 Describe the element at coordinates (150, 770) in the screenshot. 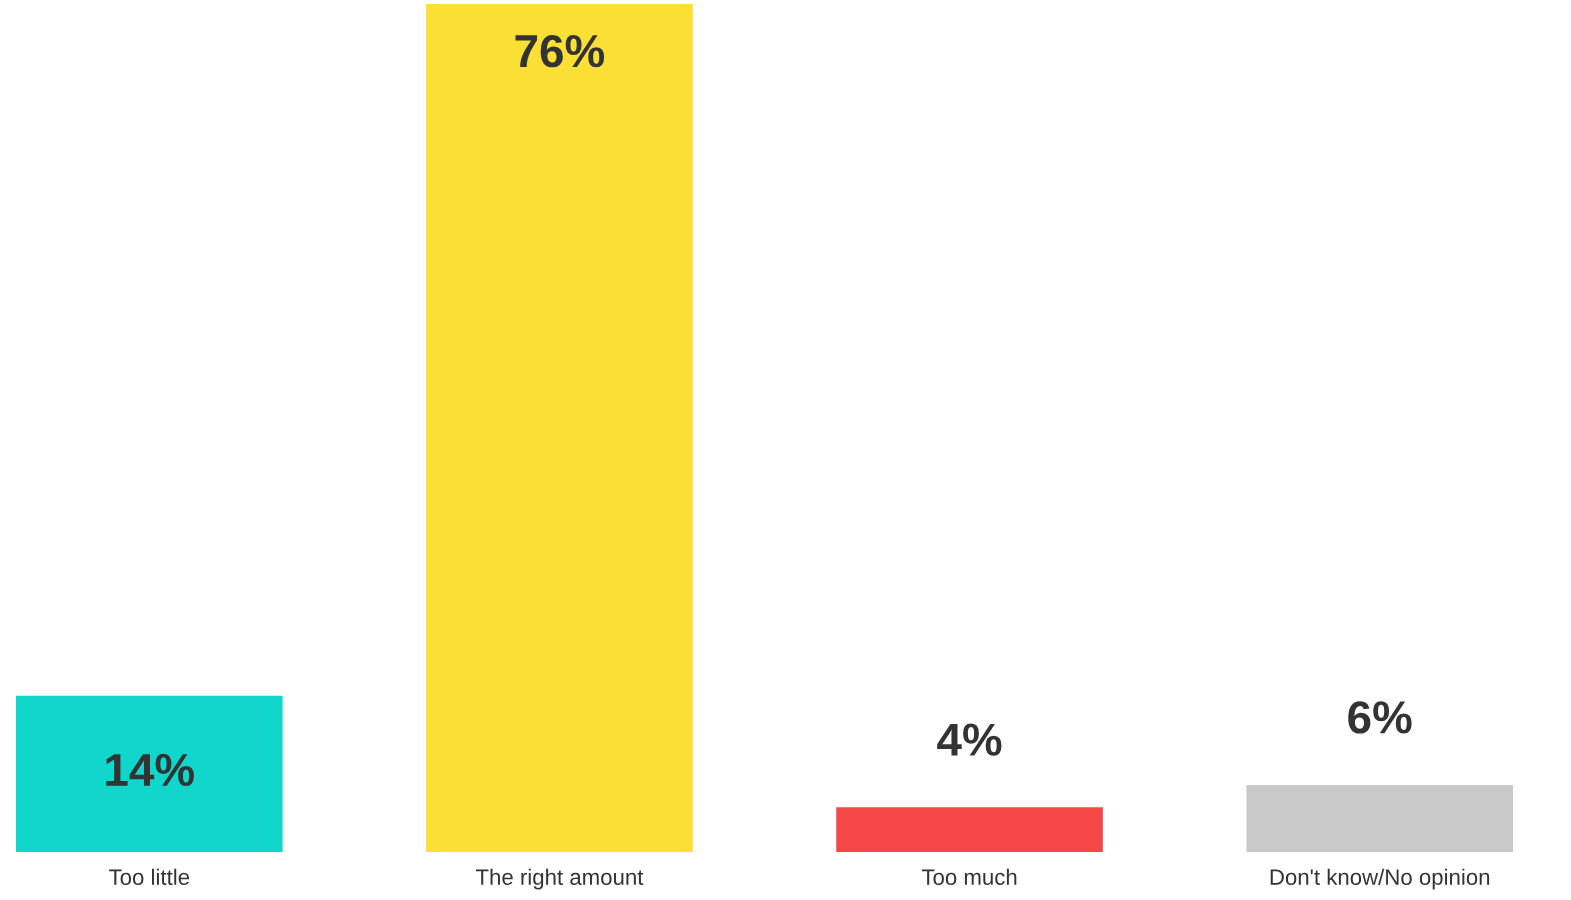

I see `data-label: 14%` at that location.